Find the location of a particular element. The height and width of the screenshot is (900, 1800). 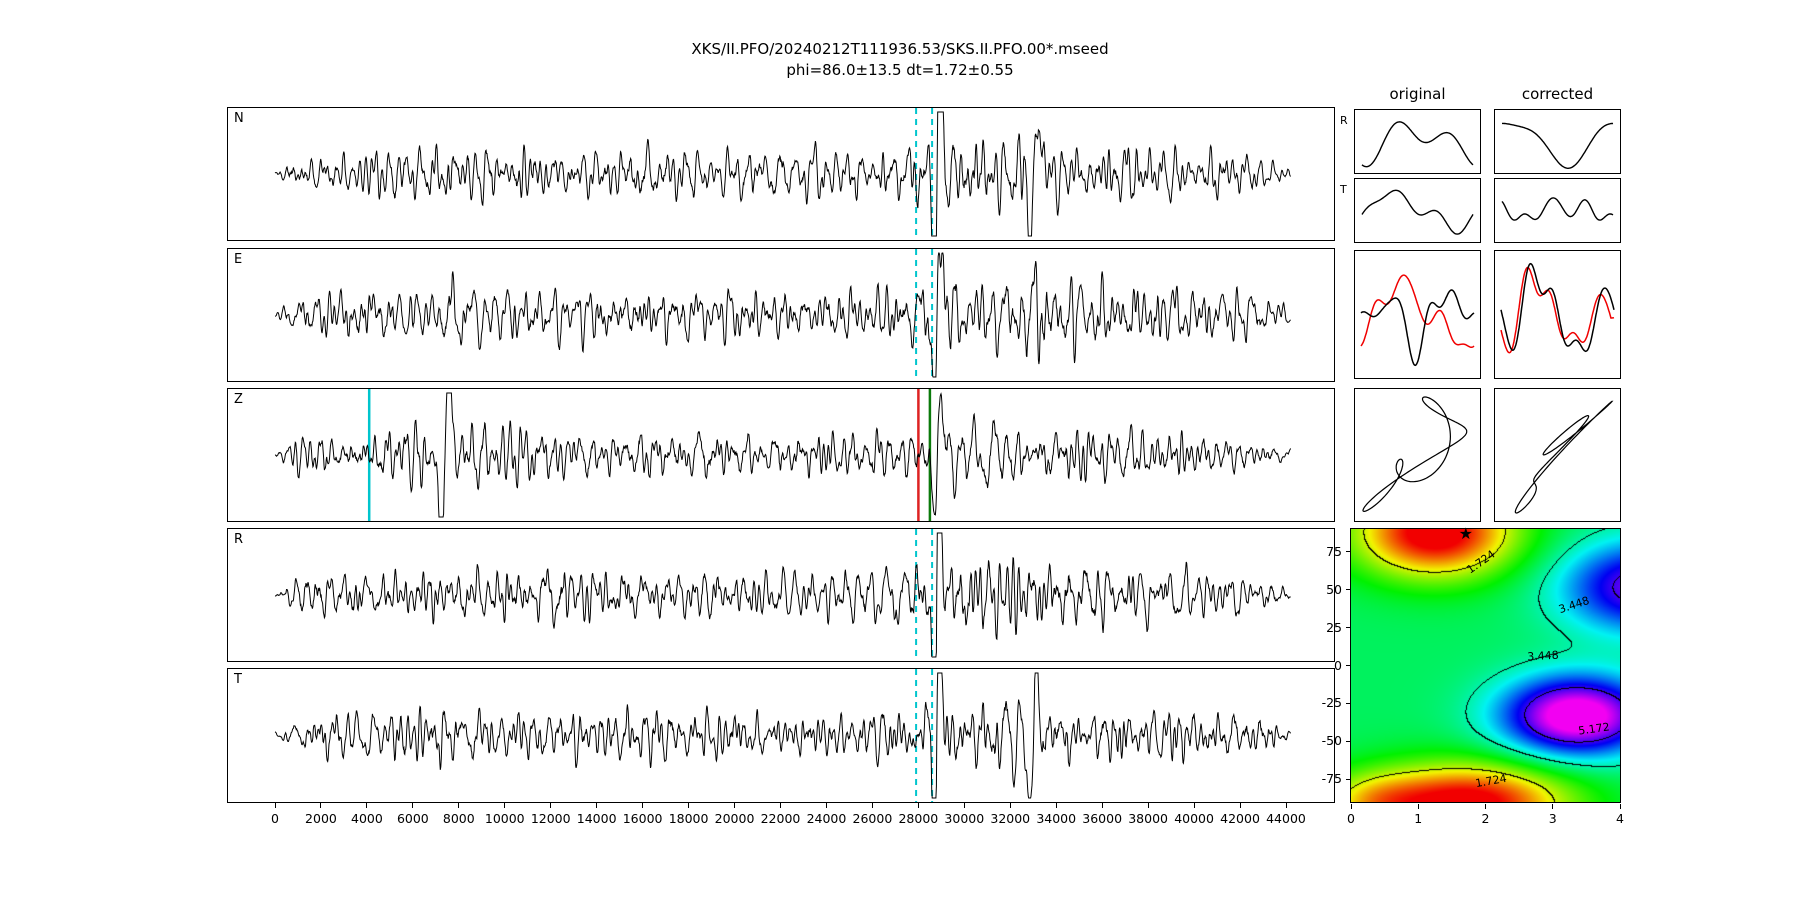

particle-motion-corrected is located at coordinates (1557, 455).